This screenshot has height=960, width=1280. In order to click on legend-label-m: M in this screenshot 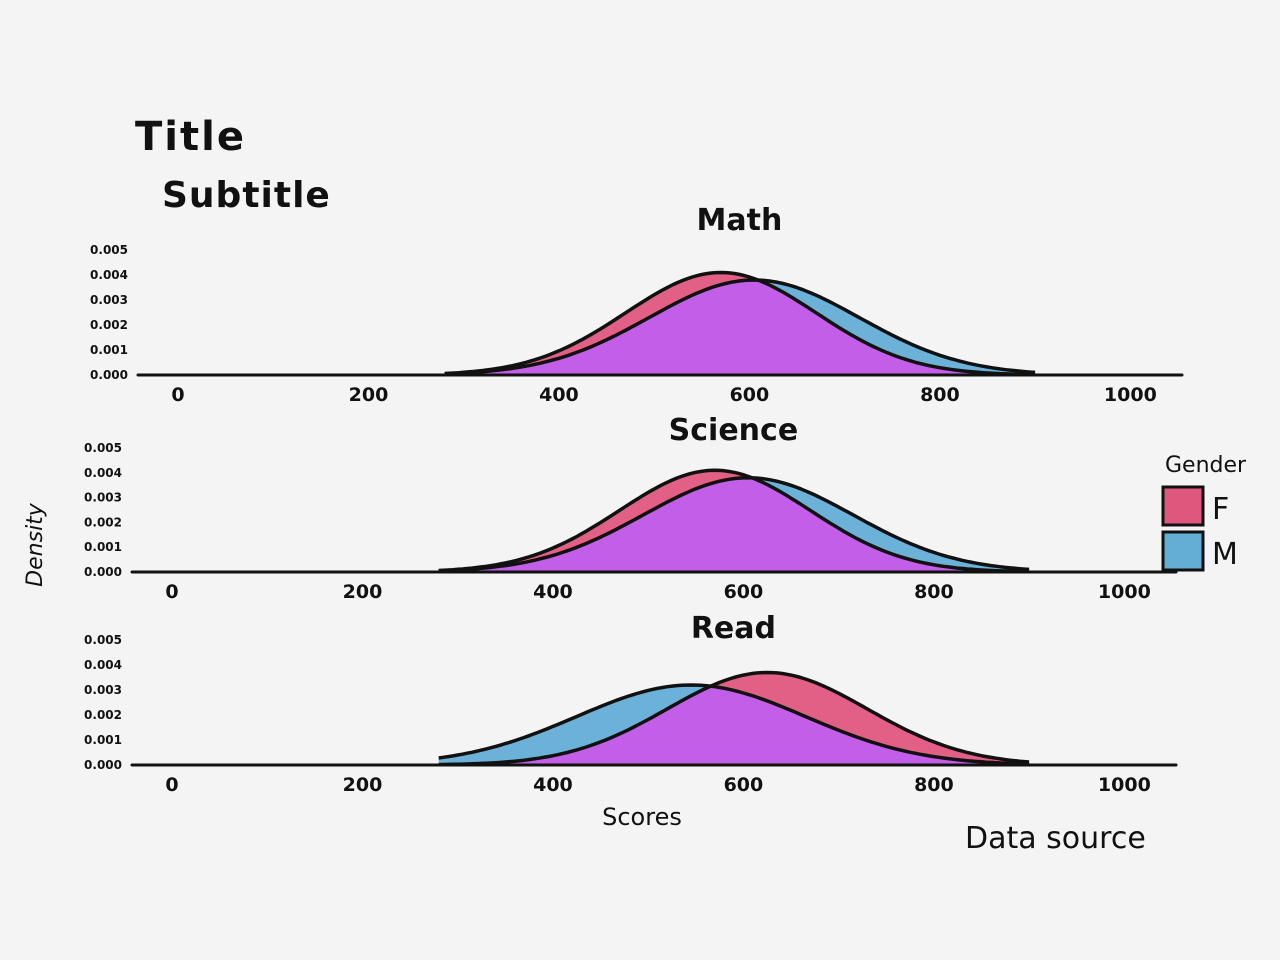, I will do `click(1225, 554)`.